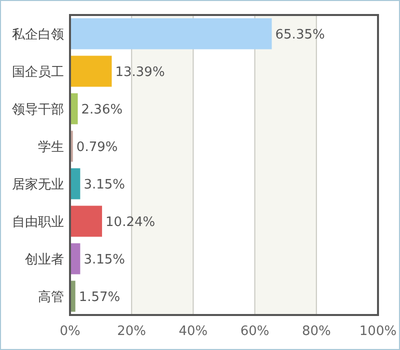  I want to click on y-tick-label: 自由职业, so click(38, 222).